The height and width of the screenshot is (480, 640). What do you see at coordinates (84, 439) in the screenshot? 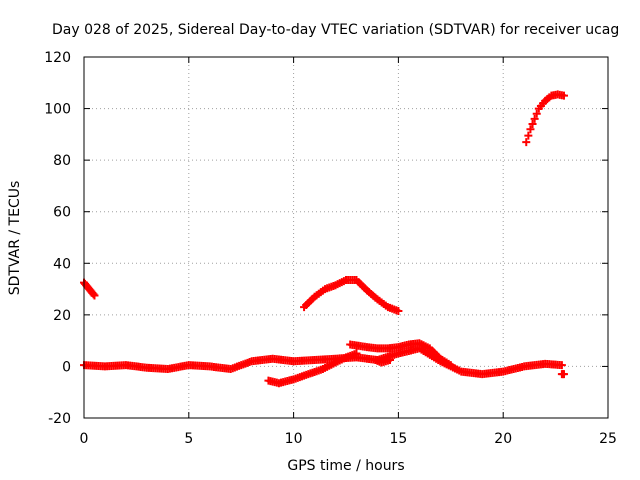
I see `x-tick-label: 0` at bounding box center [84, 439].